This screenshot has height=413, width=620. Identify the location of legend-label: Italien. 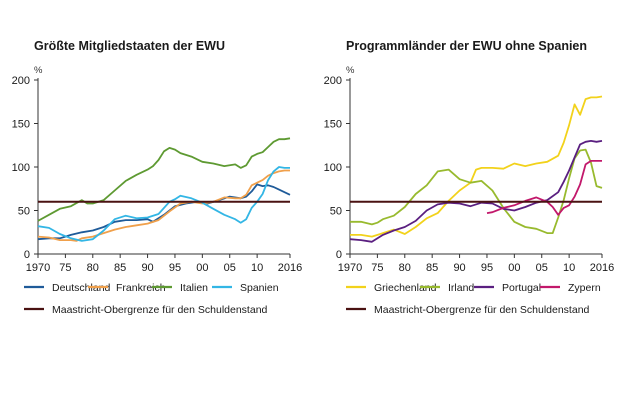
(194, 288).